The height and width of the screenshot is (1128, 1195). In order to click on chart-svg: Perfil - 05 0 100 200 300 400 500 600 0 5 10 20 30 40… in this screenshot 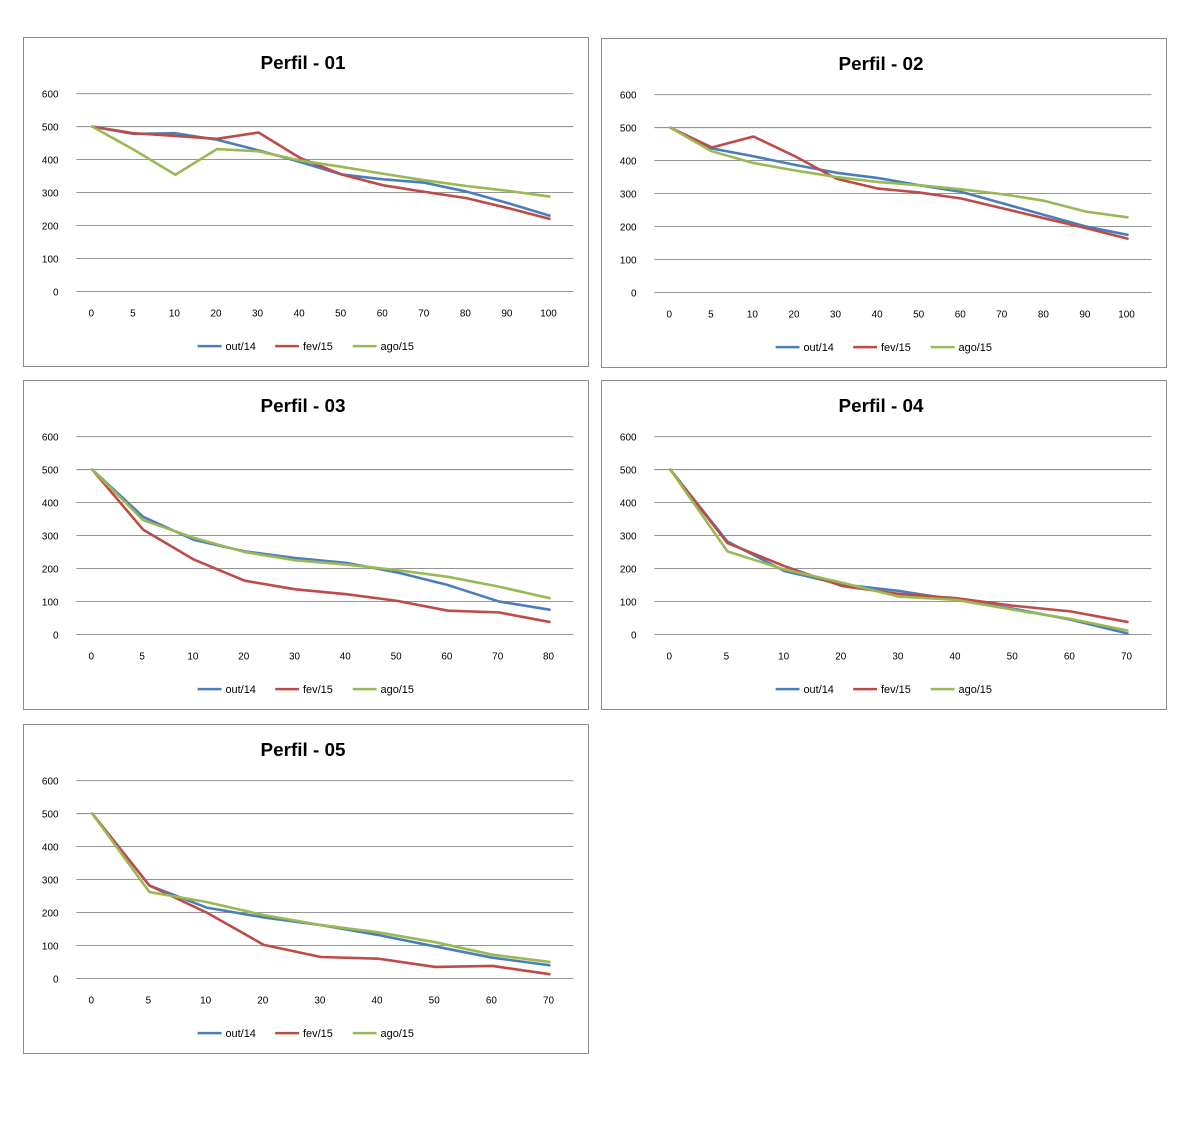, I will do `click(308, 890)`.